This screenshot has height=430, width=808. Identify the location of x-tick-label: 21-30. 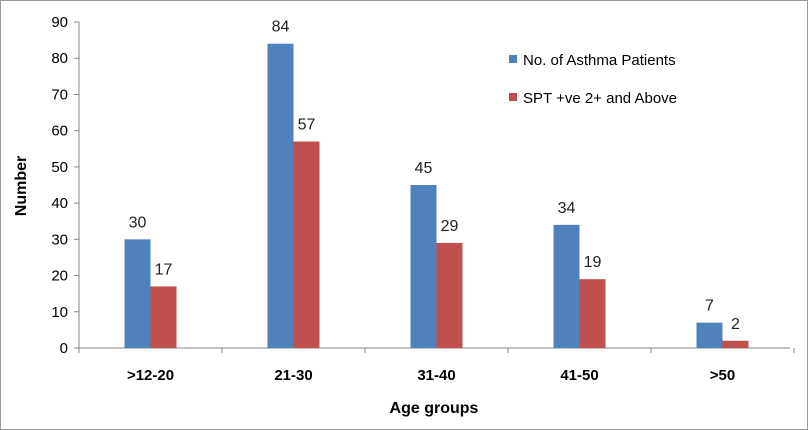
(293, 375).